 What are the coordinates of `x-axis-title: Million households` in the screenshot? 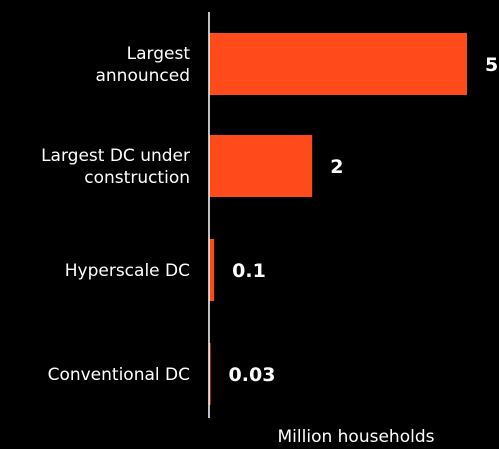 It's located at (356, 437).